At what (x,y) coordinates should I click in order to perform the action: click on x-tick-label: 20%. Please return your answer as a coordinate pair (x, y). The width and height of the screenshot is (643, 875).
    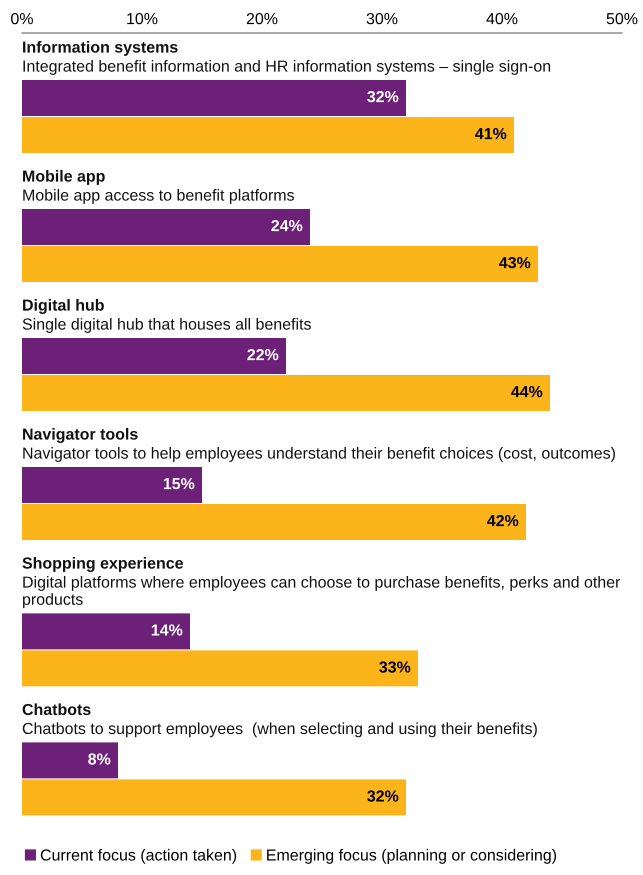
    Looking at the image, I should click on (262, 18).